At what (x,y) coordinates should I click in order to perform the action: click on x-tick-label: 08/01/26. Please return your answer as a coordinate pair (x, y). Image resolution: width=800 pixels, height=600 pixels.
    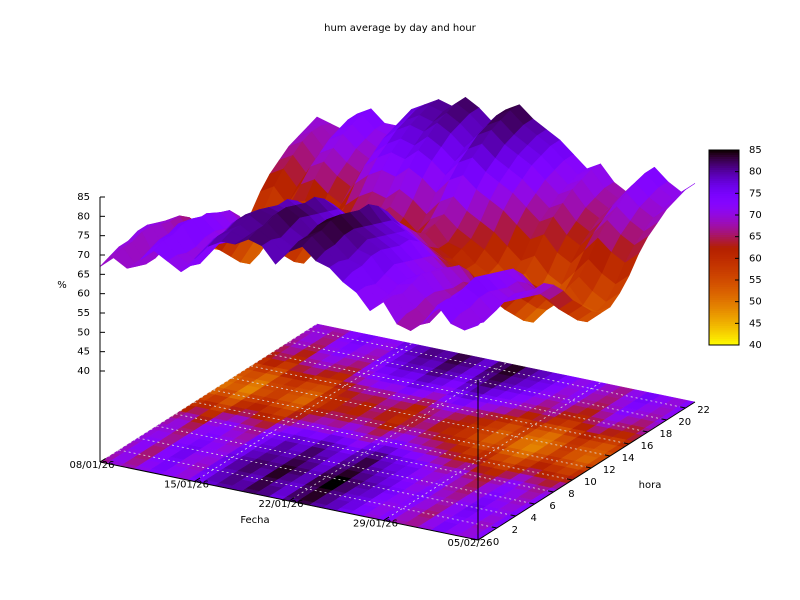
    Looking at the image, I should click on (92, 465).